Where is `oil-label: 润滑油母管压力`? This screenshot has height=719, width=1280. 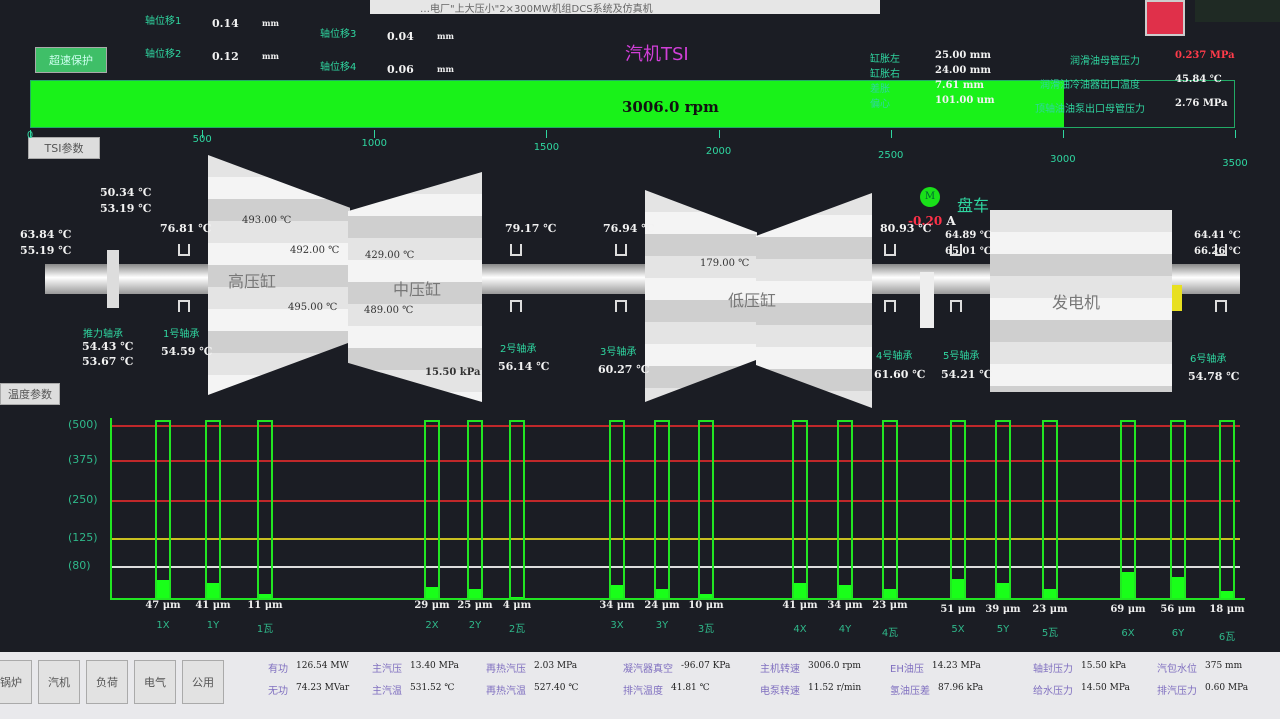 oil-label: 润滑油母管压力 is located at coordinates (1105, 61).